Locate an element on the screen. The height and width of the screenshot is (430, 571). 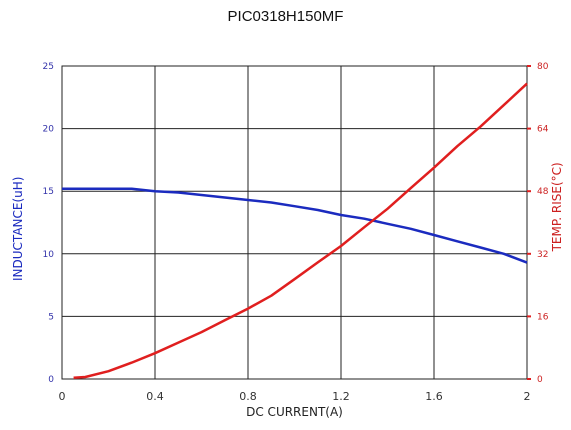
right-y-axis-label: TEMP. RISE(°C) is located at coordinates (557, 207).